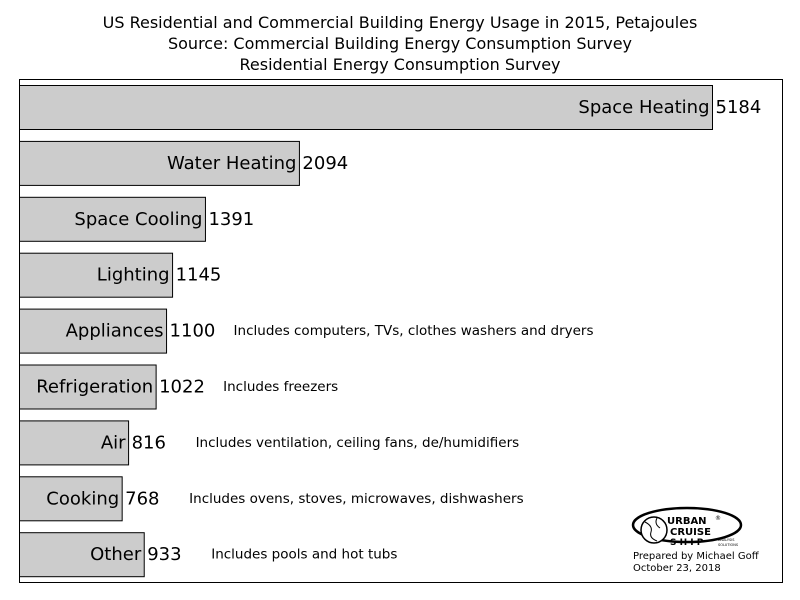  I want to click on logo-globe-lines, so click(652, 529).